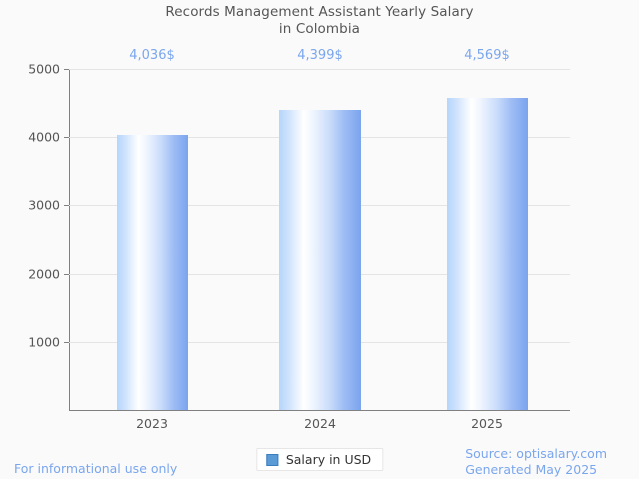 This screenshot has width=639, height=479. I want to click on y-tick-label-1000: 1000, so click(44, 342).